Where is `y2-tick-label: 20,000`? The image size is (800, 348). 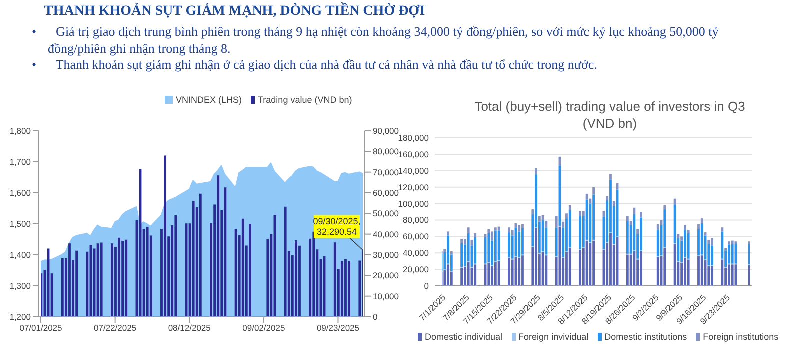 y2-tick-label: 20,000 is located at coordinates (386, 275).